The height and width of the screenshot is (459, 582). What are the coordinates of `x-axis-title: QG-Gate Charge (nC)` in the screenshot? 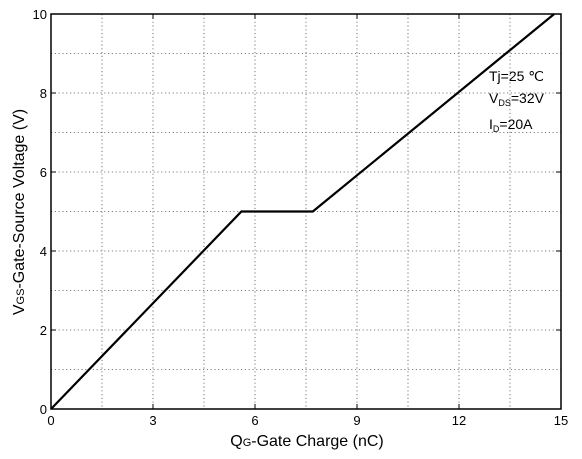 It's located at (307, 441).